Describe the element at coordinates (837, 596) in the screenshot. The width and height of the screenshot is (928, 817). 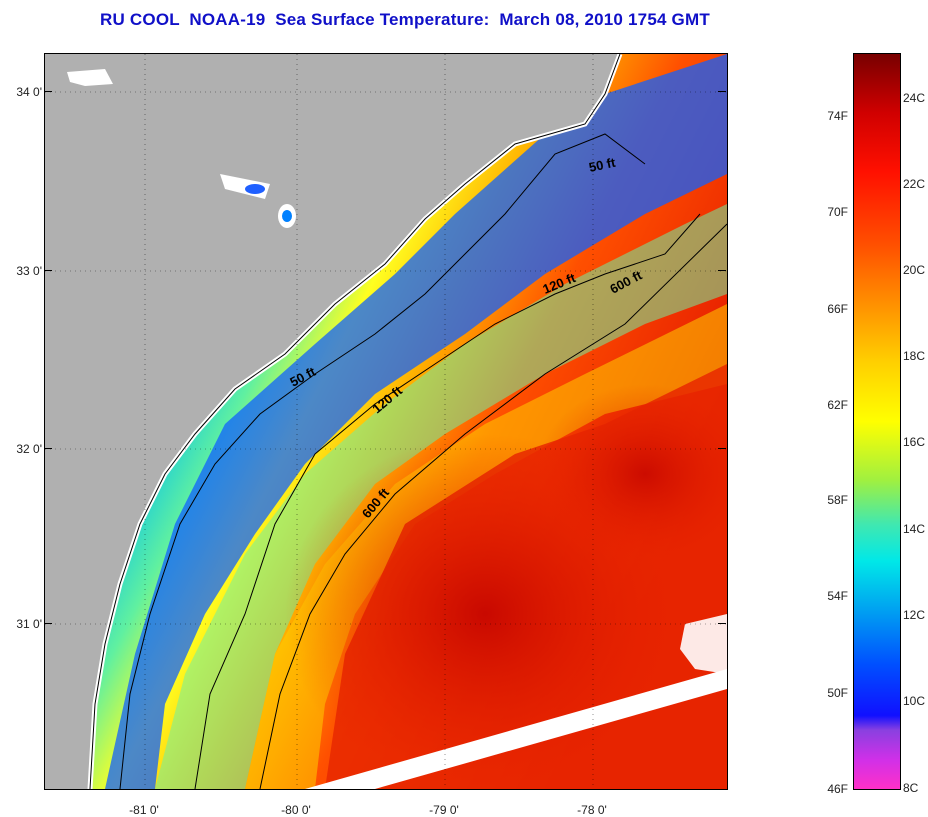
I see `colorbar-f-54: 54F` at that location.